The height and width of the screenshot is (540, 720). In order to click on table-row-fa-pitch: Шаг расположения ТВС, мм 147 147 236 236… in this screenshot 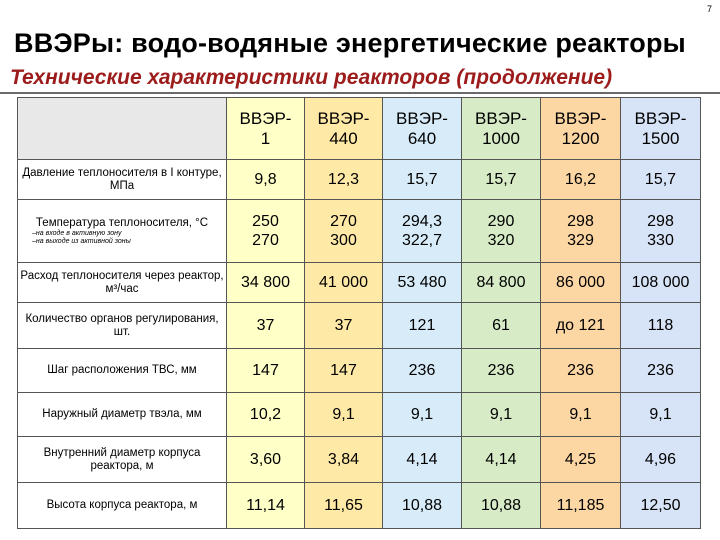, I will do `click(359, 370)`.